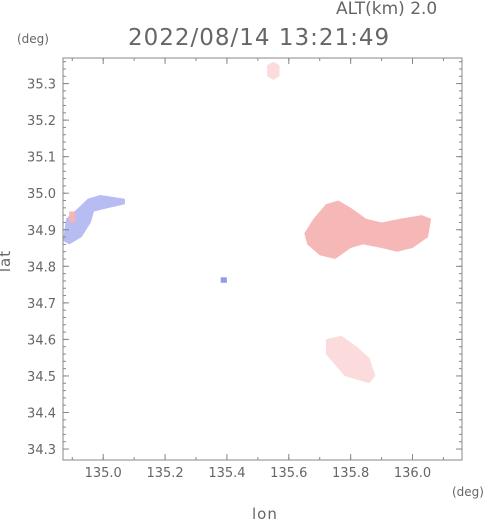 The image size is (491, 523). Describe the element at coordinates (33, 39) in the screenshot. I see `y-unit-label: (deg)` at that location.